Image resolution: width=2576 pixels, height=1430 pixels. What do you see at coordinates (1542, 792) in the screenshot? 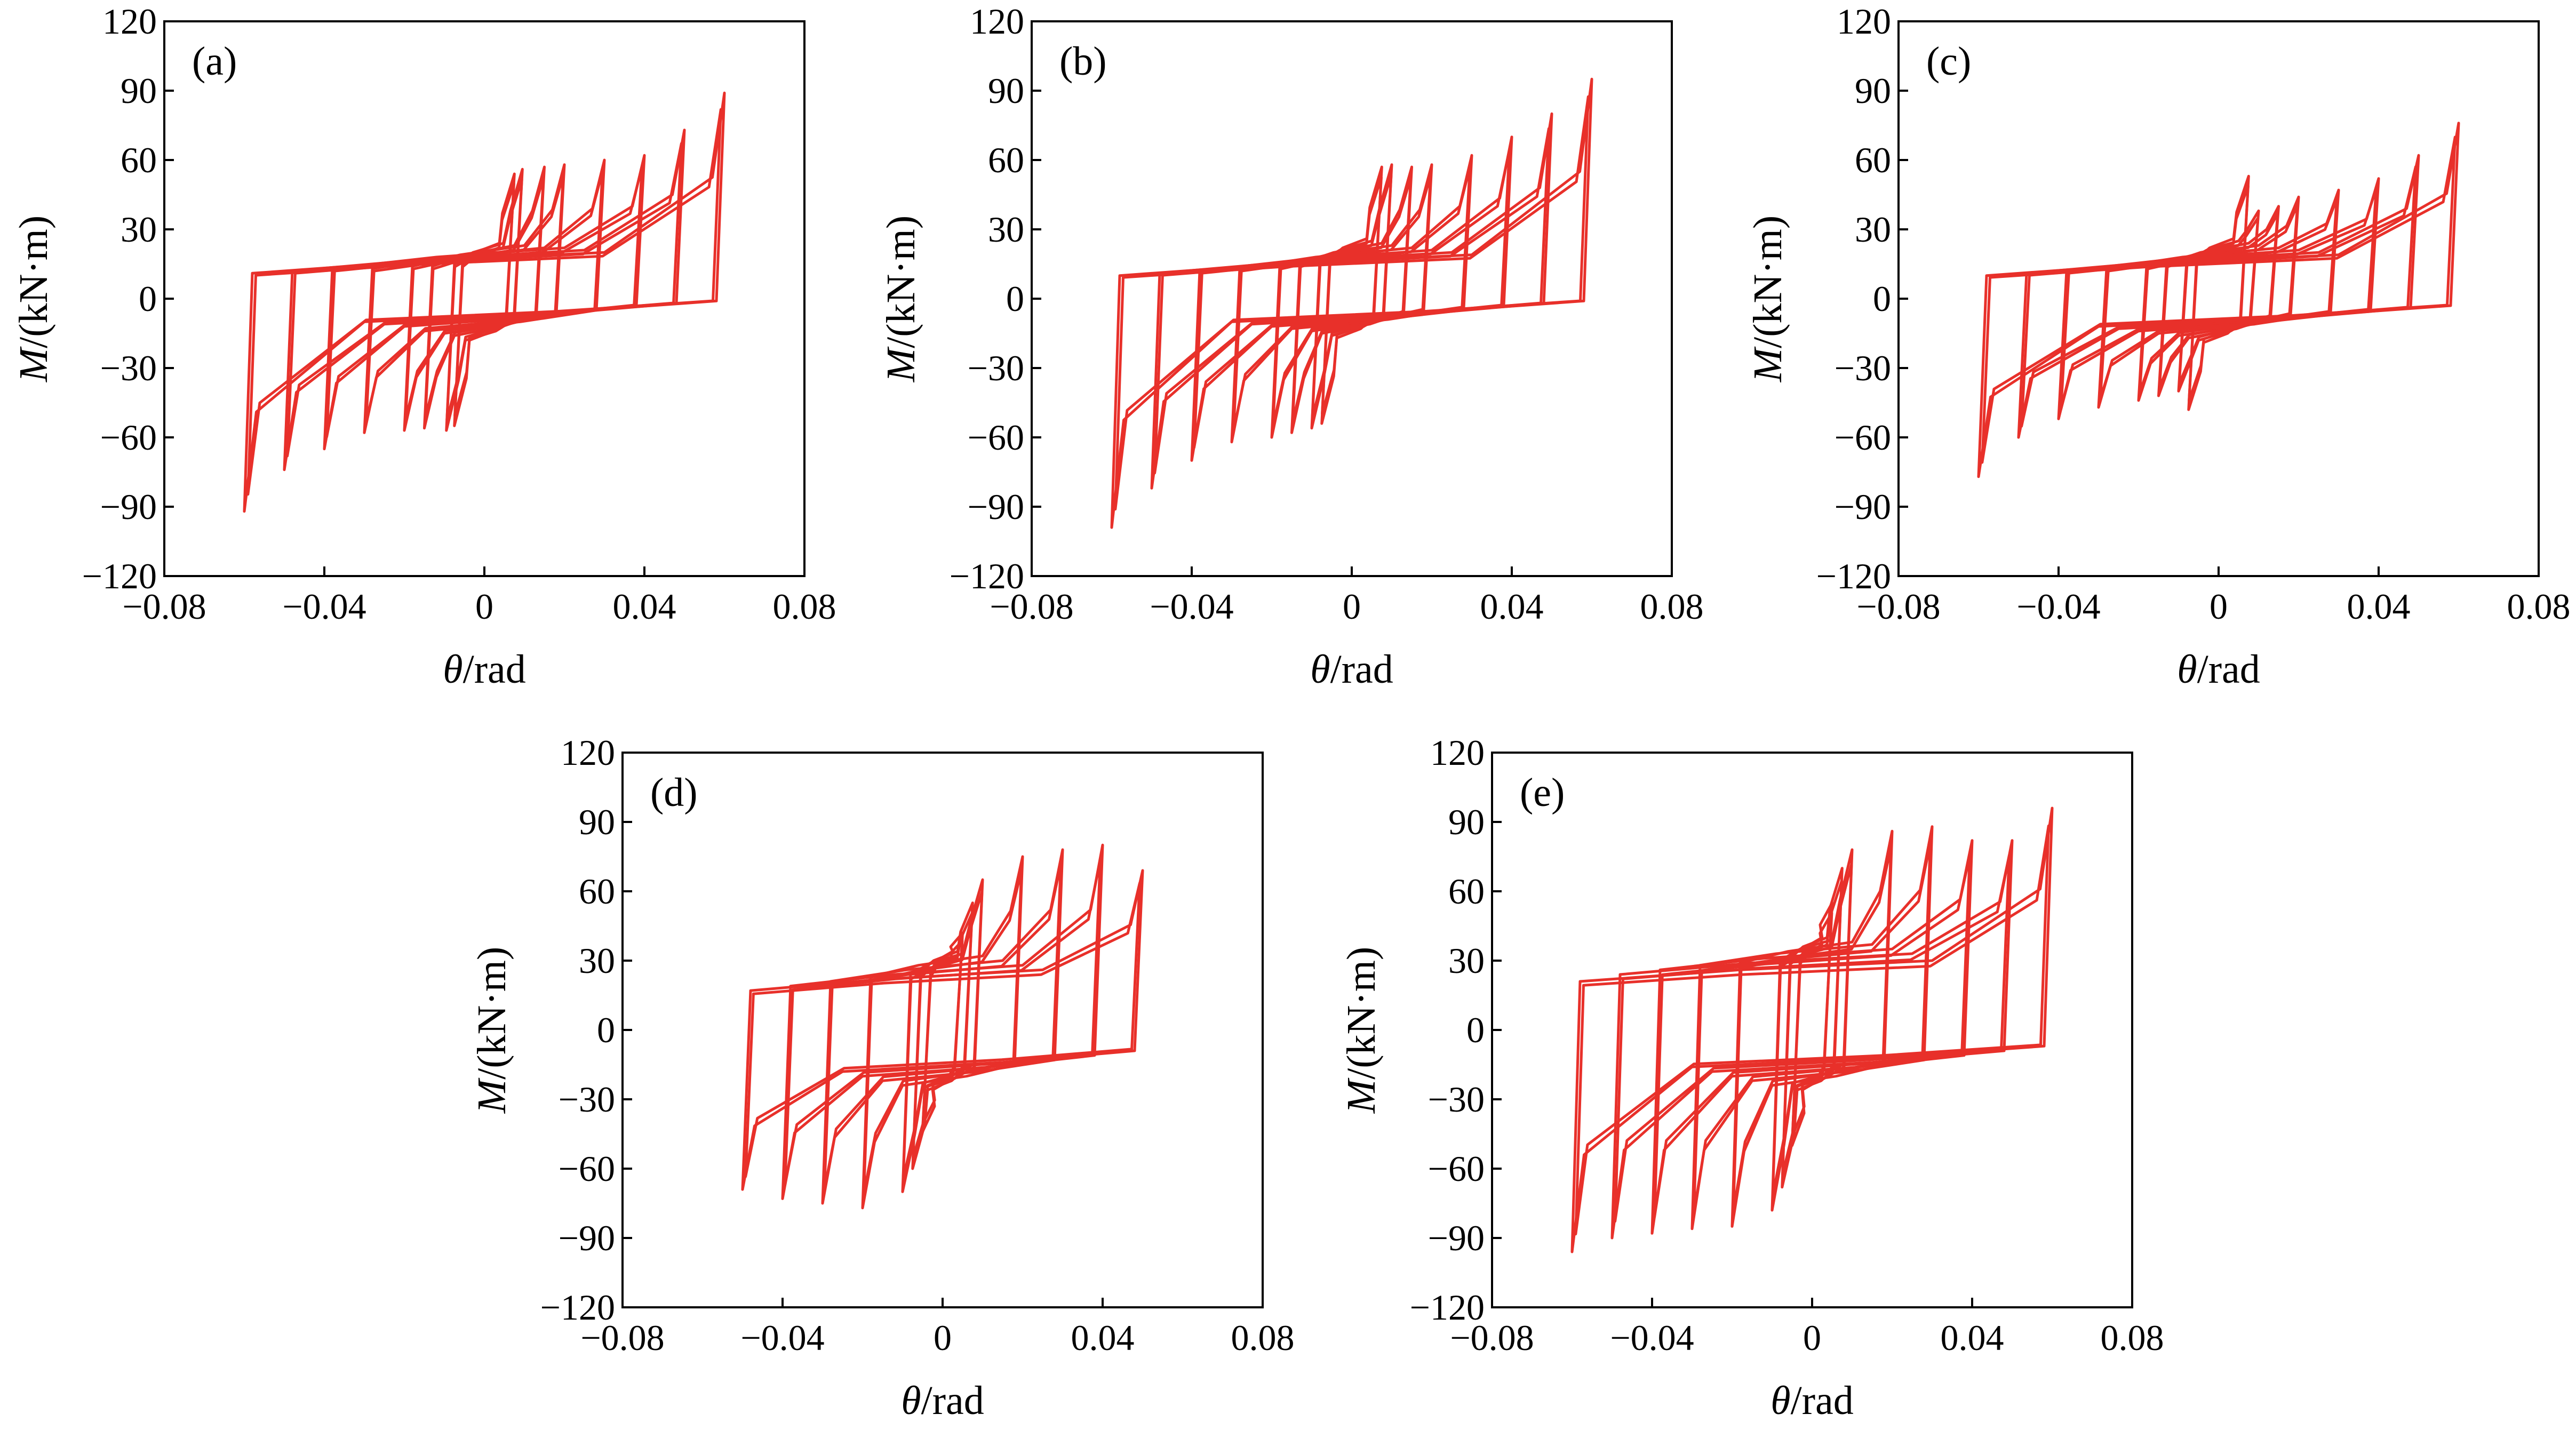
I see `panel-label: (e)` at bounding box center [1542, 792].